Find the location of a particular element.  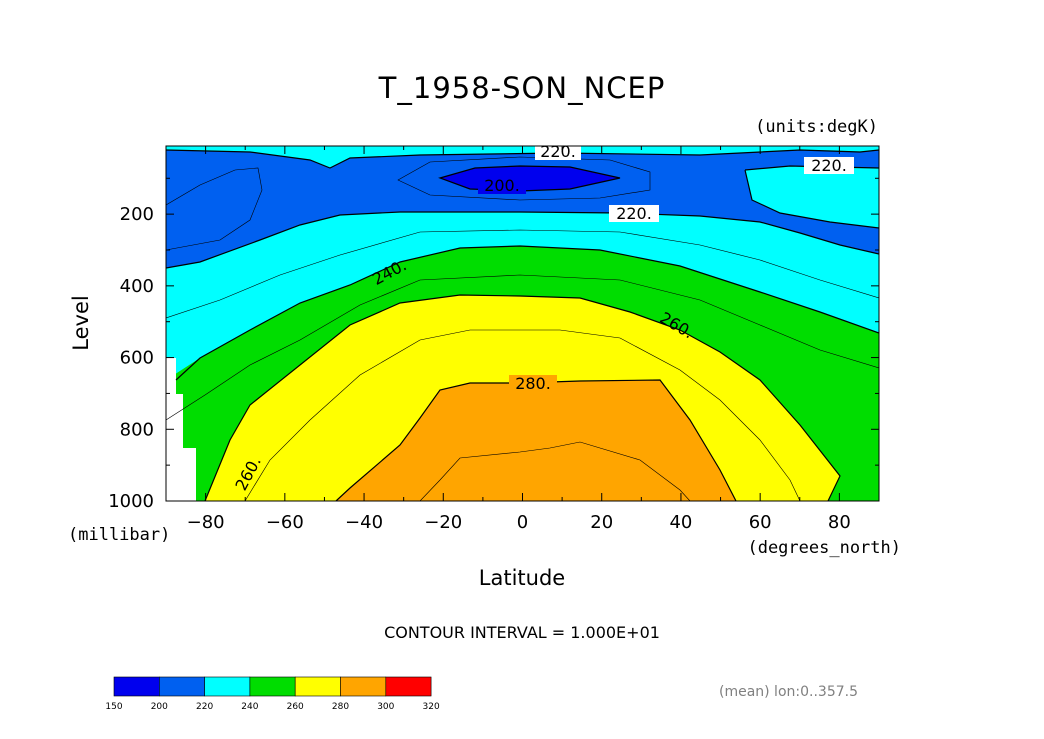

colorbar-label: 300 is located at coordinates (385, 707).